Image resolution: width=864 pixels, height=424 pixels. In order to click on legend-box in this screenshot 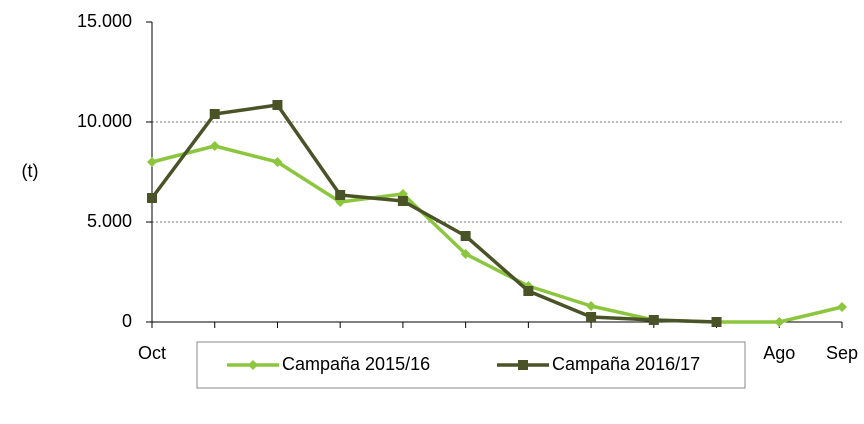, I will do `click(471, 365)`.